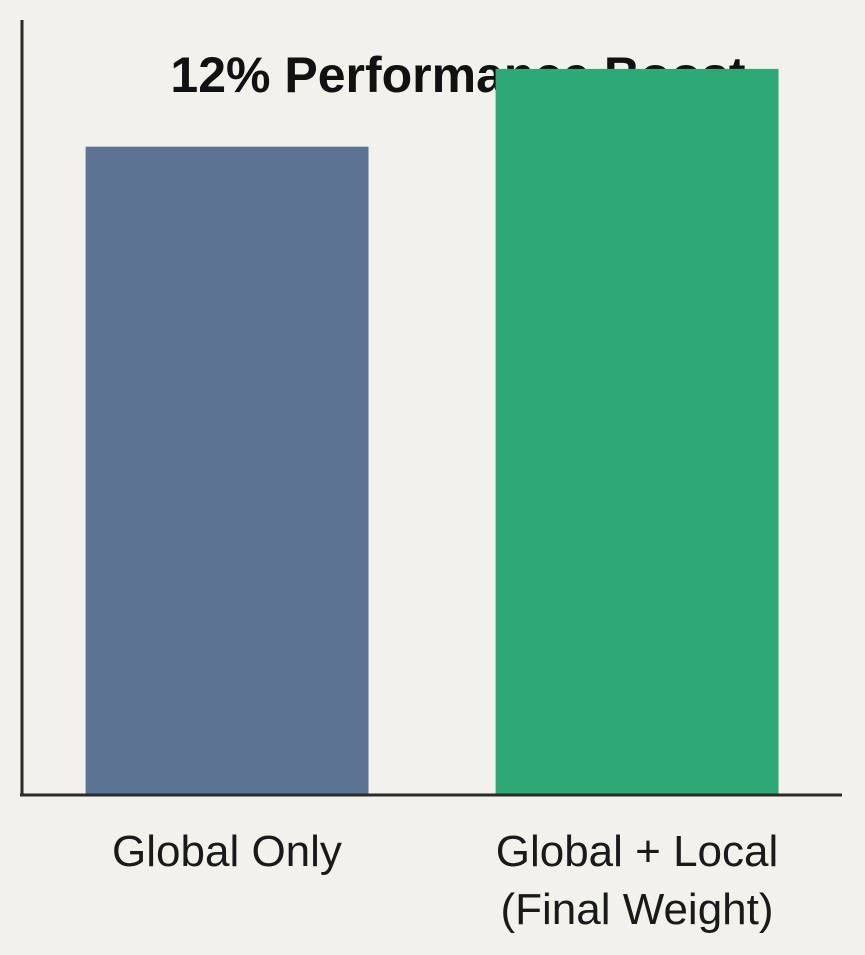 The height and width of the screenshot is (955, 865). Describe the element at coordinates (637, 880) in the screenshot. I see `x-tick-label-2: Global + Local (Final Weight)` at that location.